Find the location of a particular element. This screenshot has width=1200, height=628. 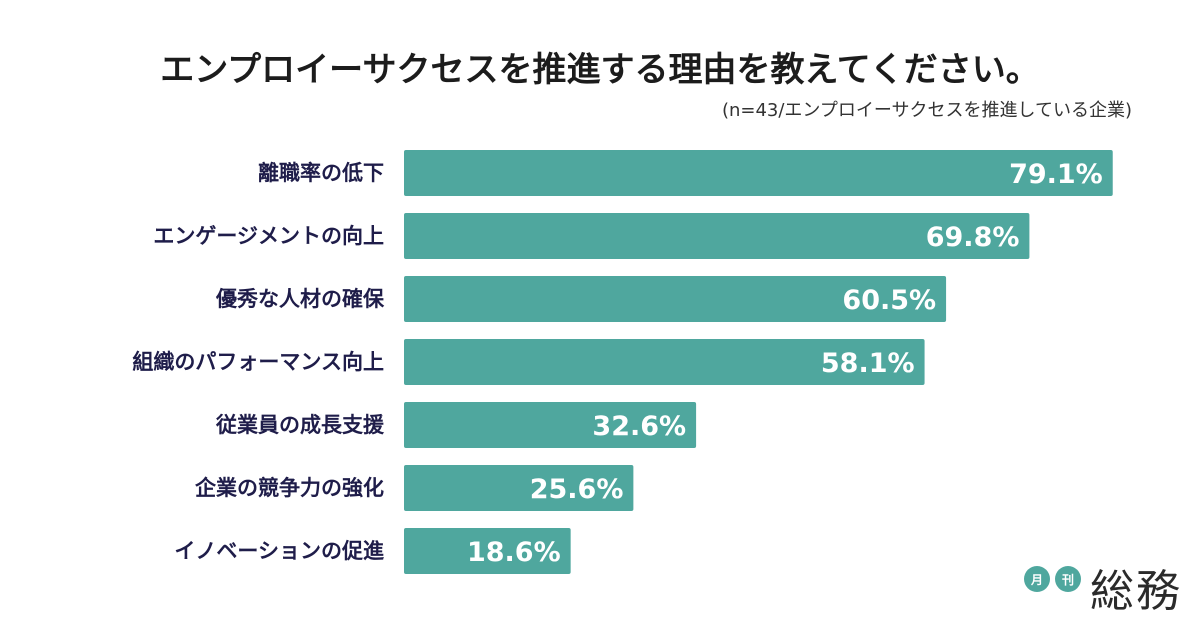

value-label-4: 32.6% is located at coordinates (639, 426).